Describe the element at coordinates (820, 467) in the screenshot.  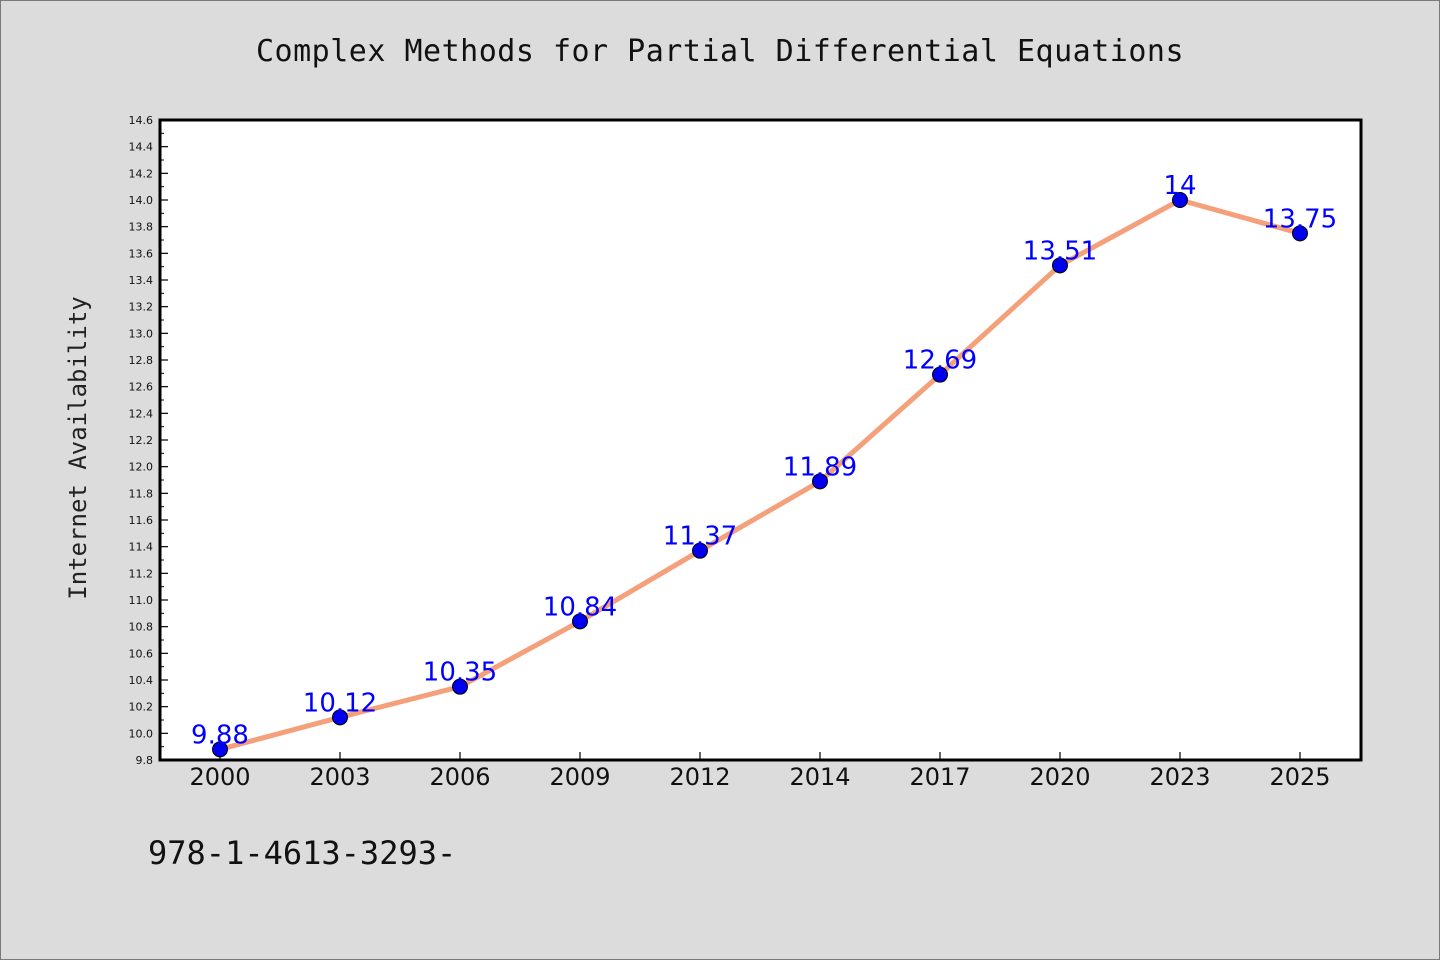
I see `data-label: 11.89` at that location.